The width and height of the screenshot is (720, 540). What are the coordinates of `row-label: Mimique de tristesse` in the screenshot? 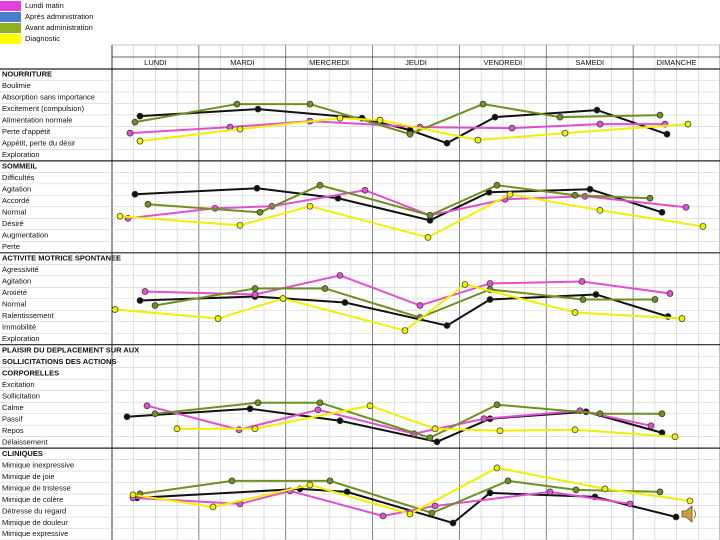 It's located at (36, 487).